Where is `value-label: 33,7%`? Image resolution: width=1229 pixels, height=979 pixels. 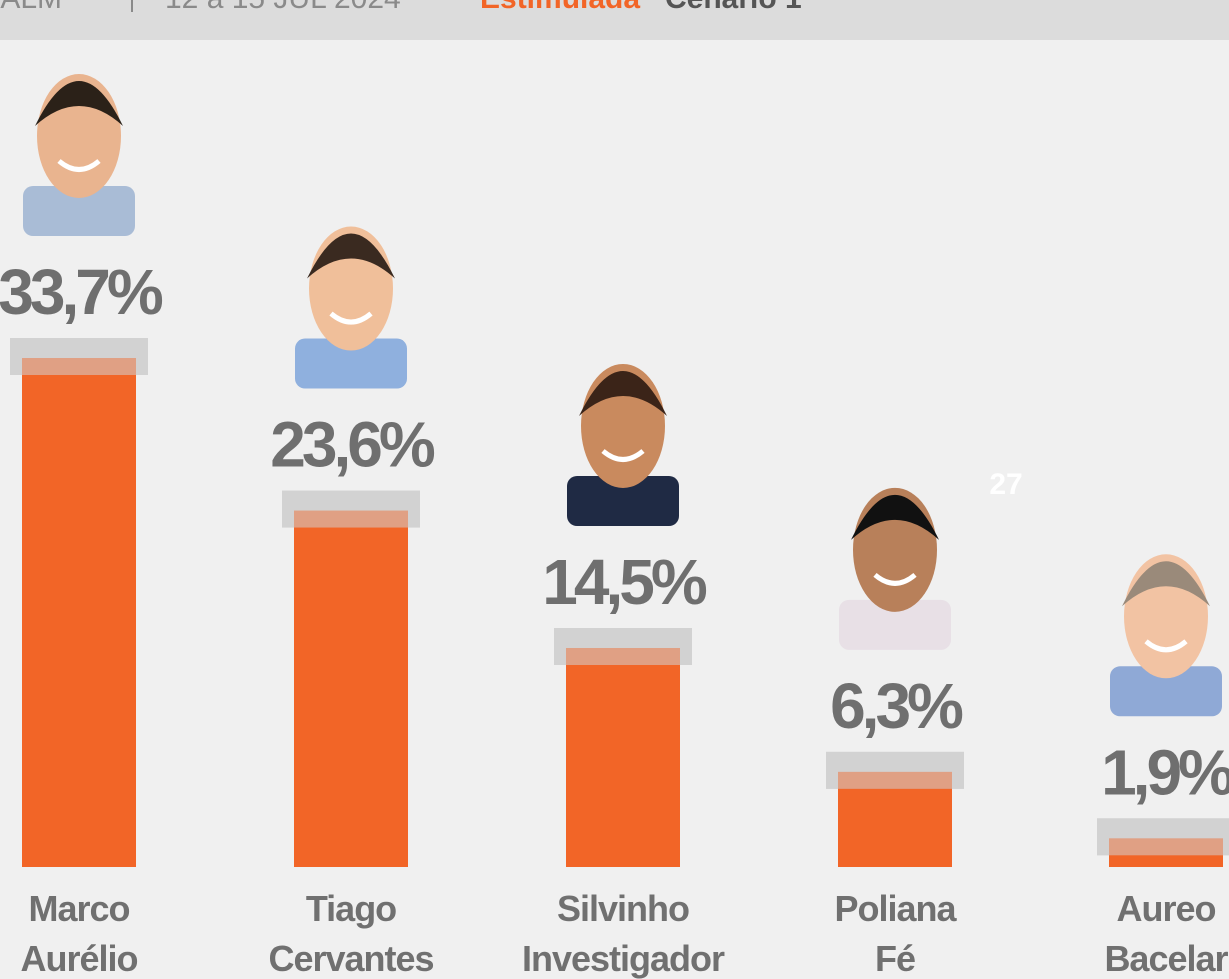
value-label: 33,7% is located at coordinates (81, 292).